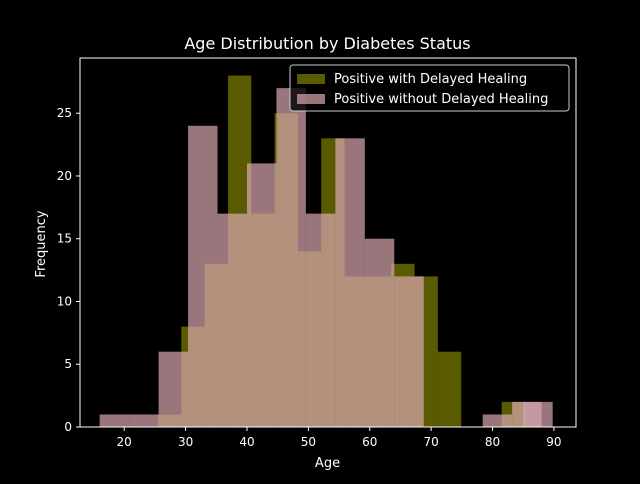 The height and width of the screenshot is (484, 640). I want to click on y-tick-label-2: 5, so click(68, 364).